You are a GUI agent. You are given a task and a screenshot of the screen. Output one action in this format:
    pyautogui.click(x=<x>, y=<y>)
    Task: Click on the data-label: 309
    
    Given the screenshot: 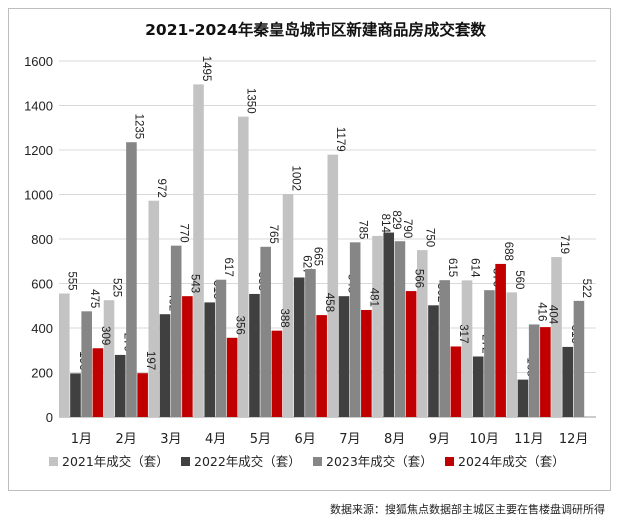 What is the action you would take?
    pyautogui.click(x=105, y=335)
    